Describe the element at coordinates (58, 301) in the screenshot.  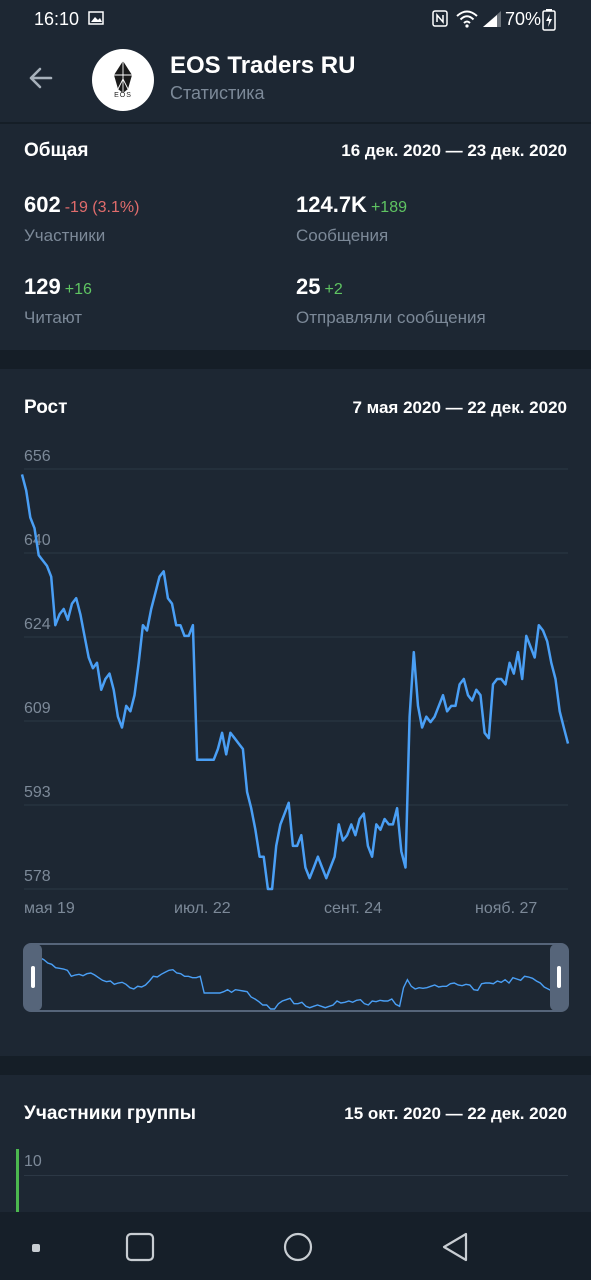
I see `stat-viewers: 129 +16 Читают` at that location.